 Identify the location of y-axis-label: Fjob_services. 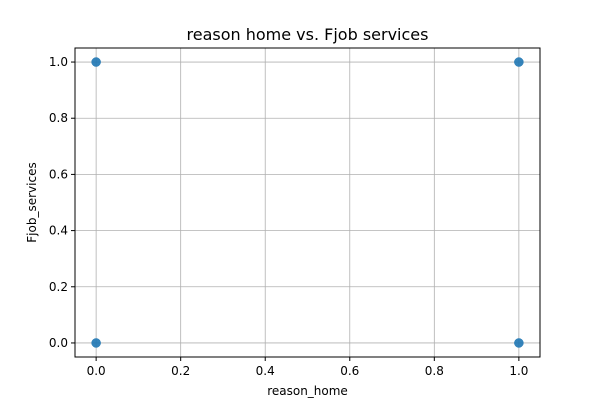
(32, 202).